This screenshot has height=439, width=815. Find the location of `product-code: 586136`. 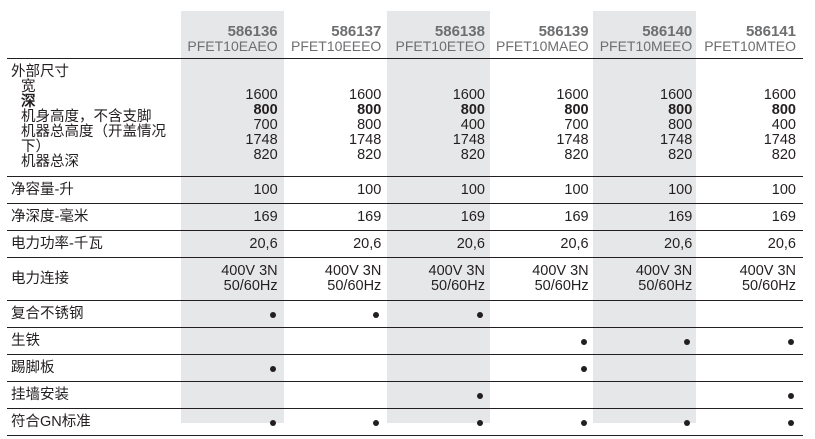

product-code: 586136 is located at coordinates (252, 31).